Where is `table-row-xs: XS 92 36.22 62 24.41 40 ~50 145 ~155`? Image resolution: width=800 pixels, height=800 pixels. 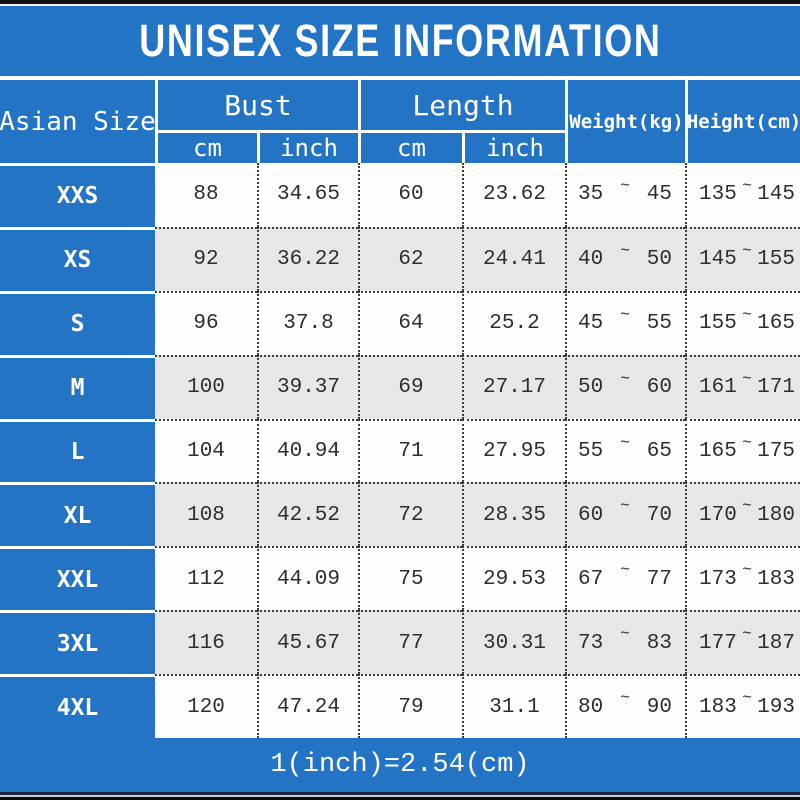 table-row-xs: XS 92 36.22 62 24.41 40 ~50 145 ~155 is located at coordinates (400, 258).